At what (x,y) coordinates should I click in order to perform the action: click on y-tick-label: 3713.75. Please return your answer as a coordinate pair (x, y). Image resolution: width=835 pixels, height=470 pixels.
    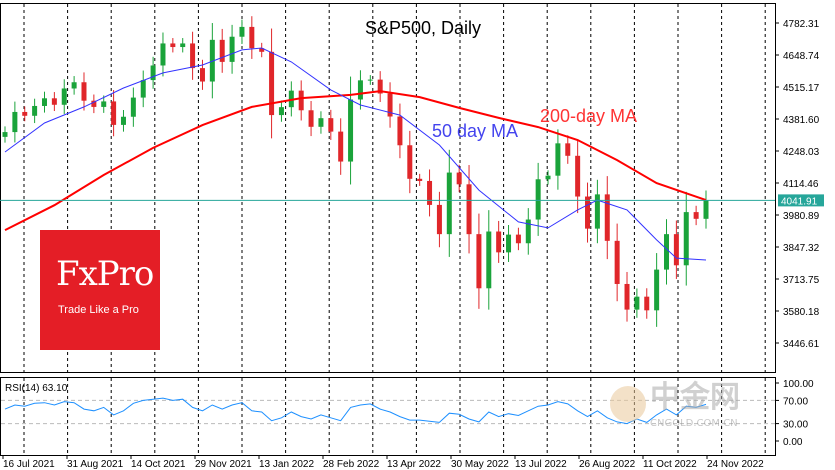
    Looking at the image, I should click on (801, 280).